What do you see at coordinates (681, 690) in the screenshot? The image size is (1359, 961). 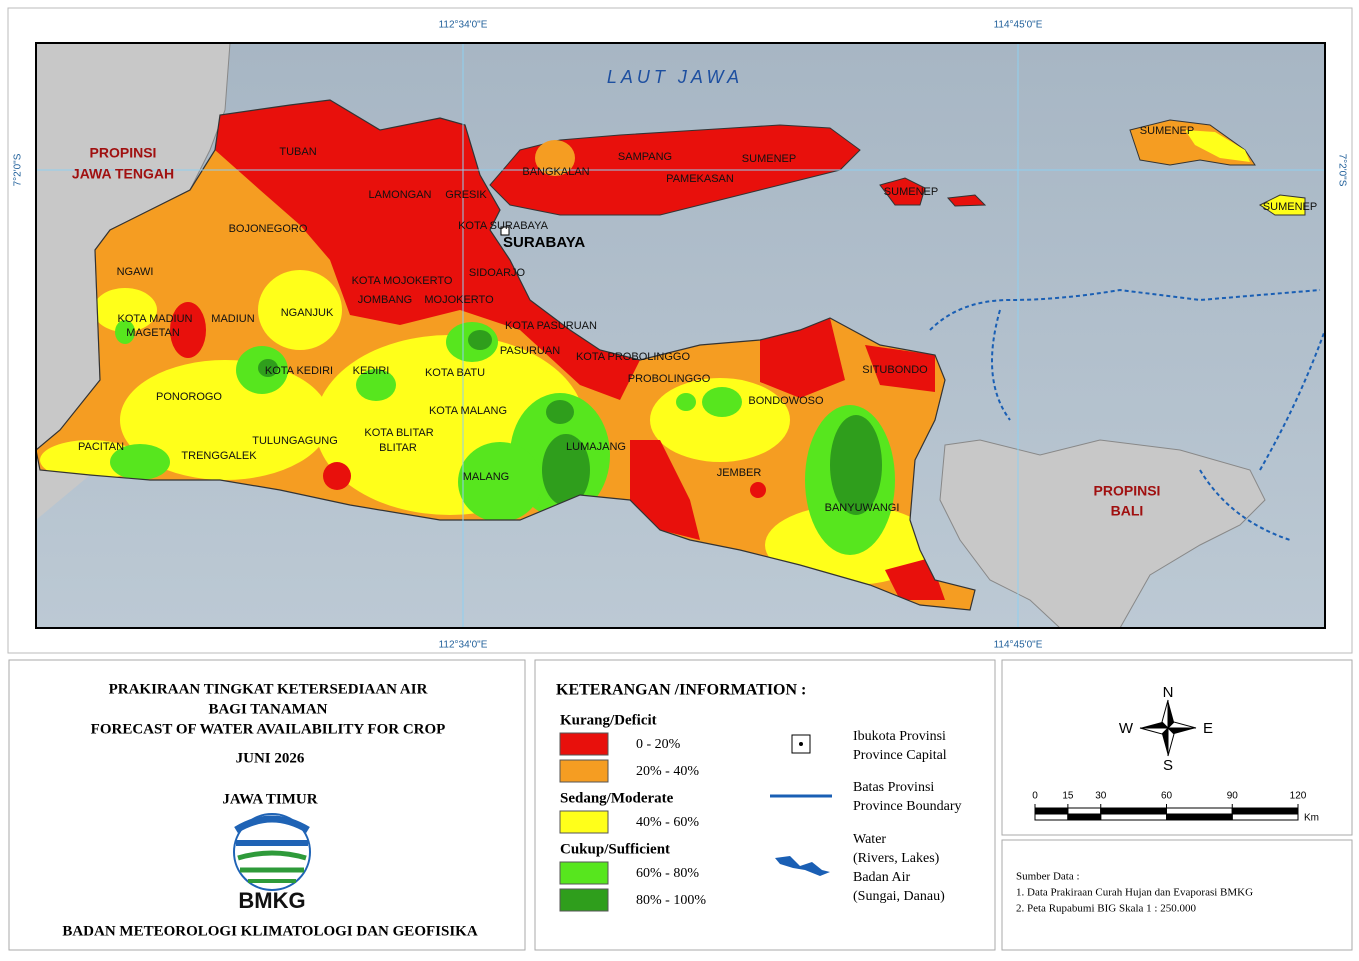 I see `legend-title: KETERANGAN /INFORMATION :` at bounding box center [681, 690].